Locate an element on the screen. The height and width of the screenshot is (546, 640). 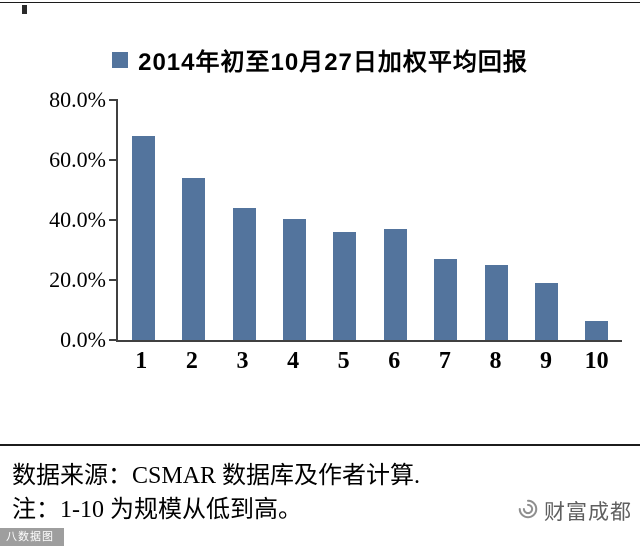
brand-logo: 财富成都 is located at coordinates (574, 511).